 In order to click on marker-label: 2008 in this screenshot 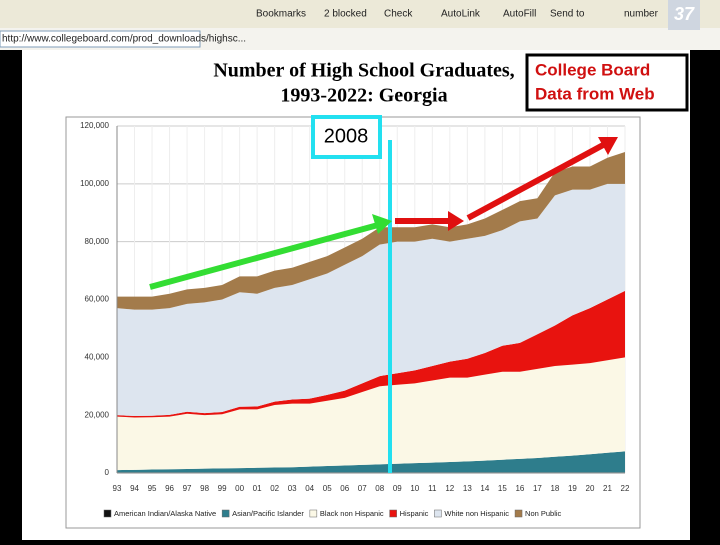, I will do `click(346, 136)`.